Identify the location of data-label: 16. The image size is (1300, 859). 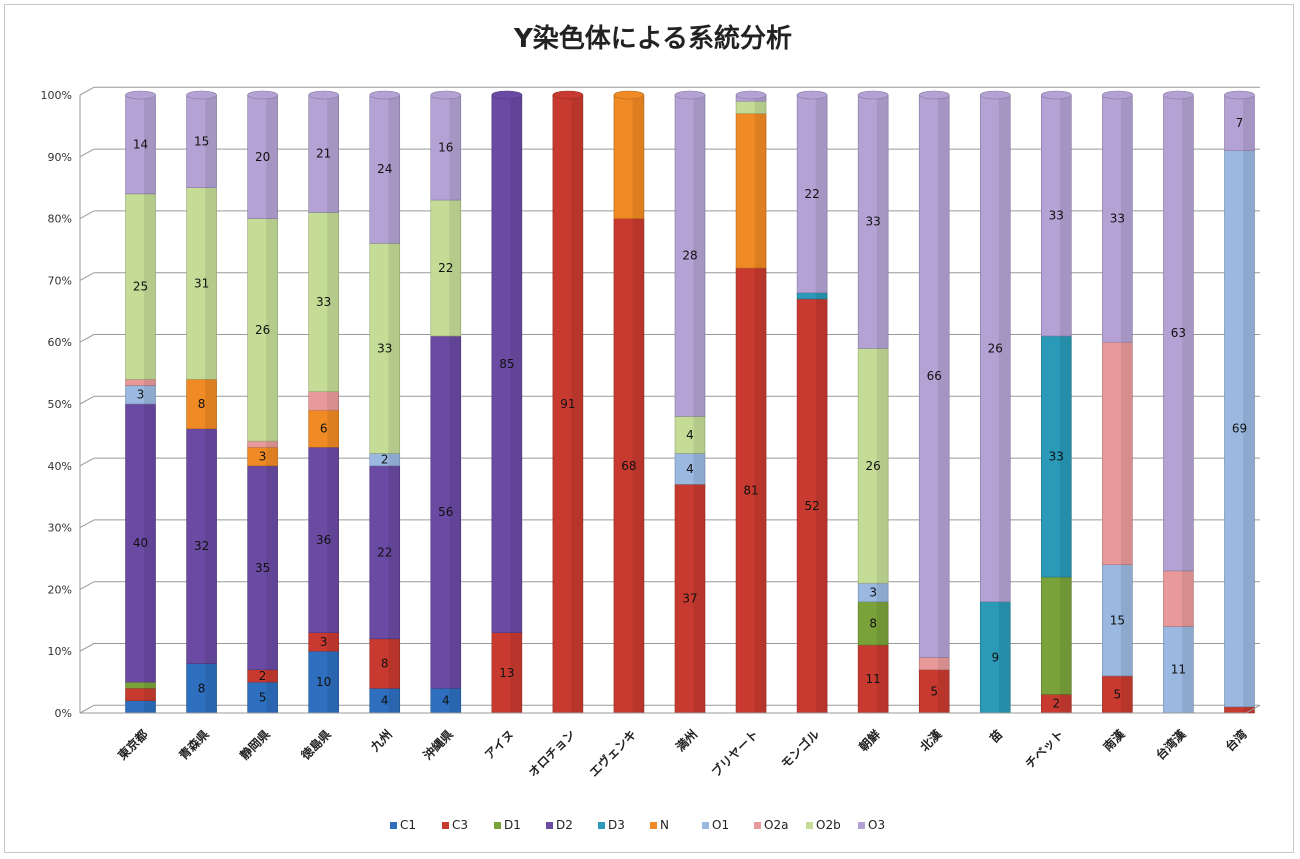
(445, 148).